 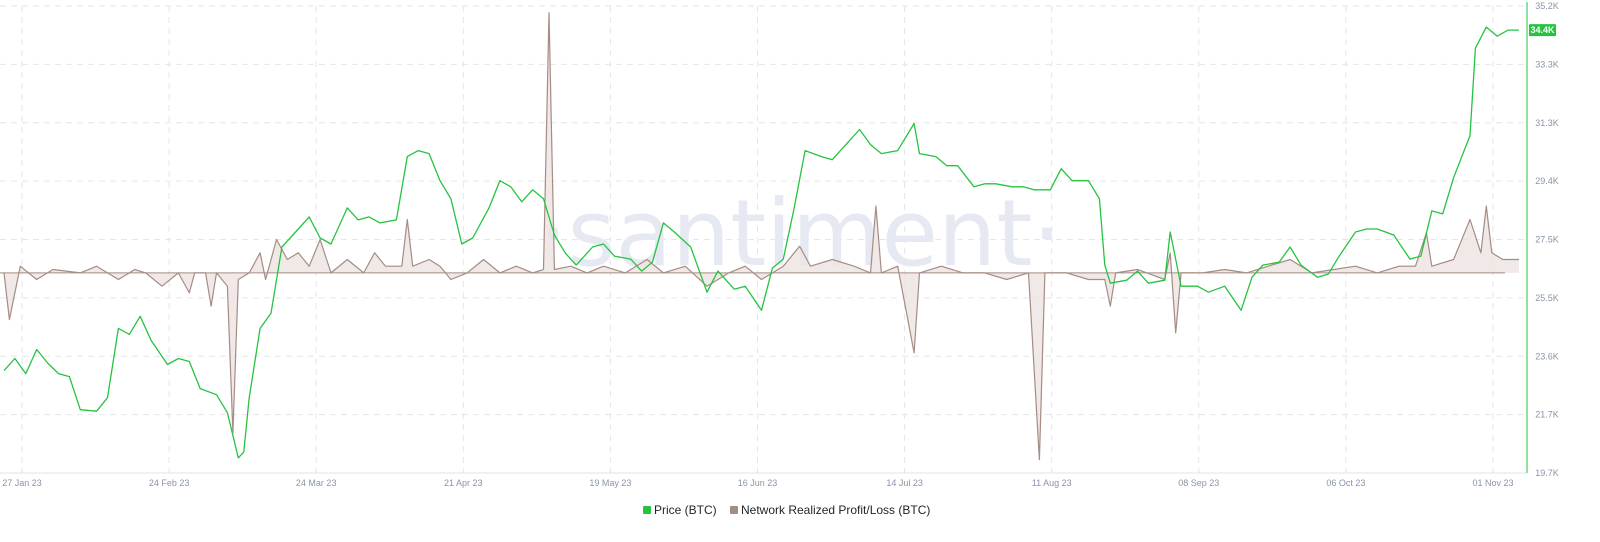 What do you see at coordinates (1547, 6) in the screenshot?
I see `y-tick-label: 35.2K` at bounding box center [1547, 6].